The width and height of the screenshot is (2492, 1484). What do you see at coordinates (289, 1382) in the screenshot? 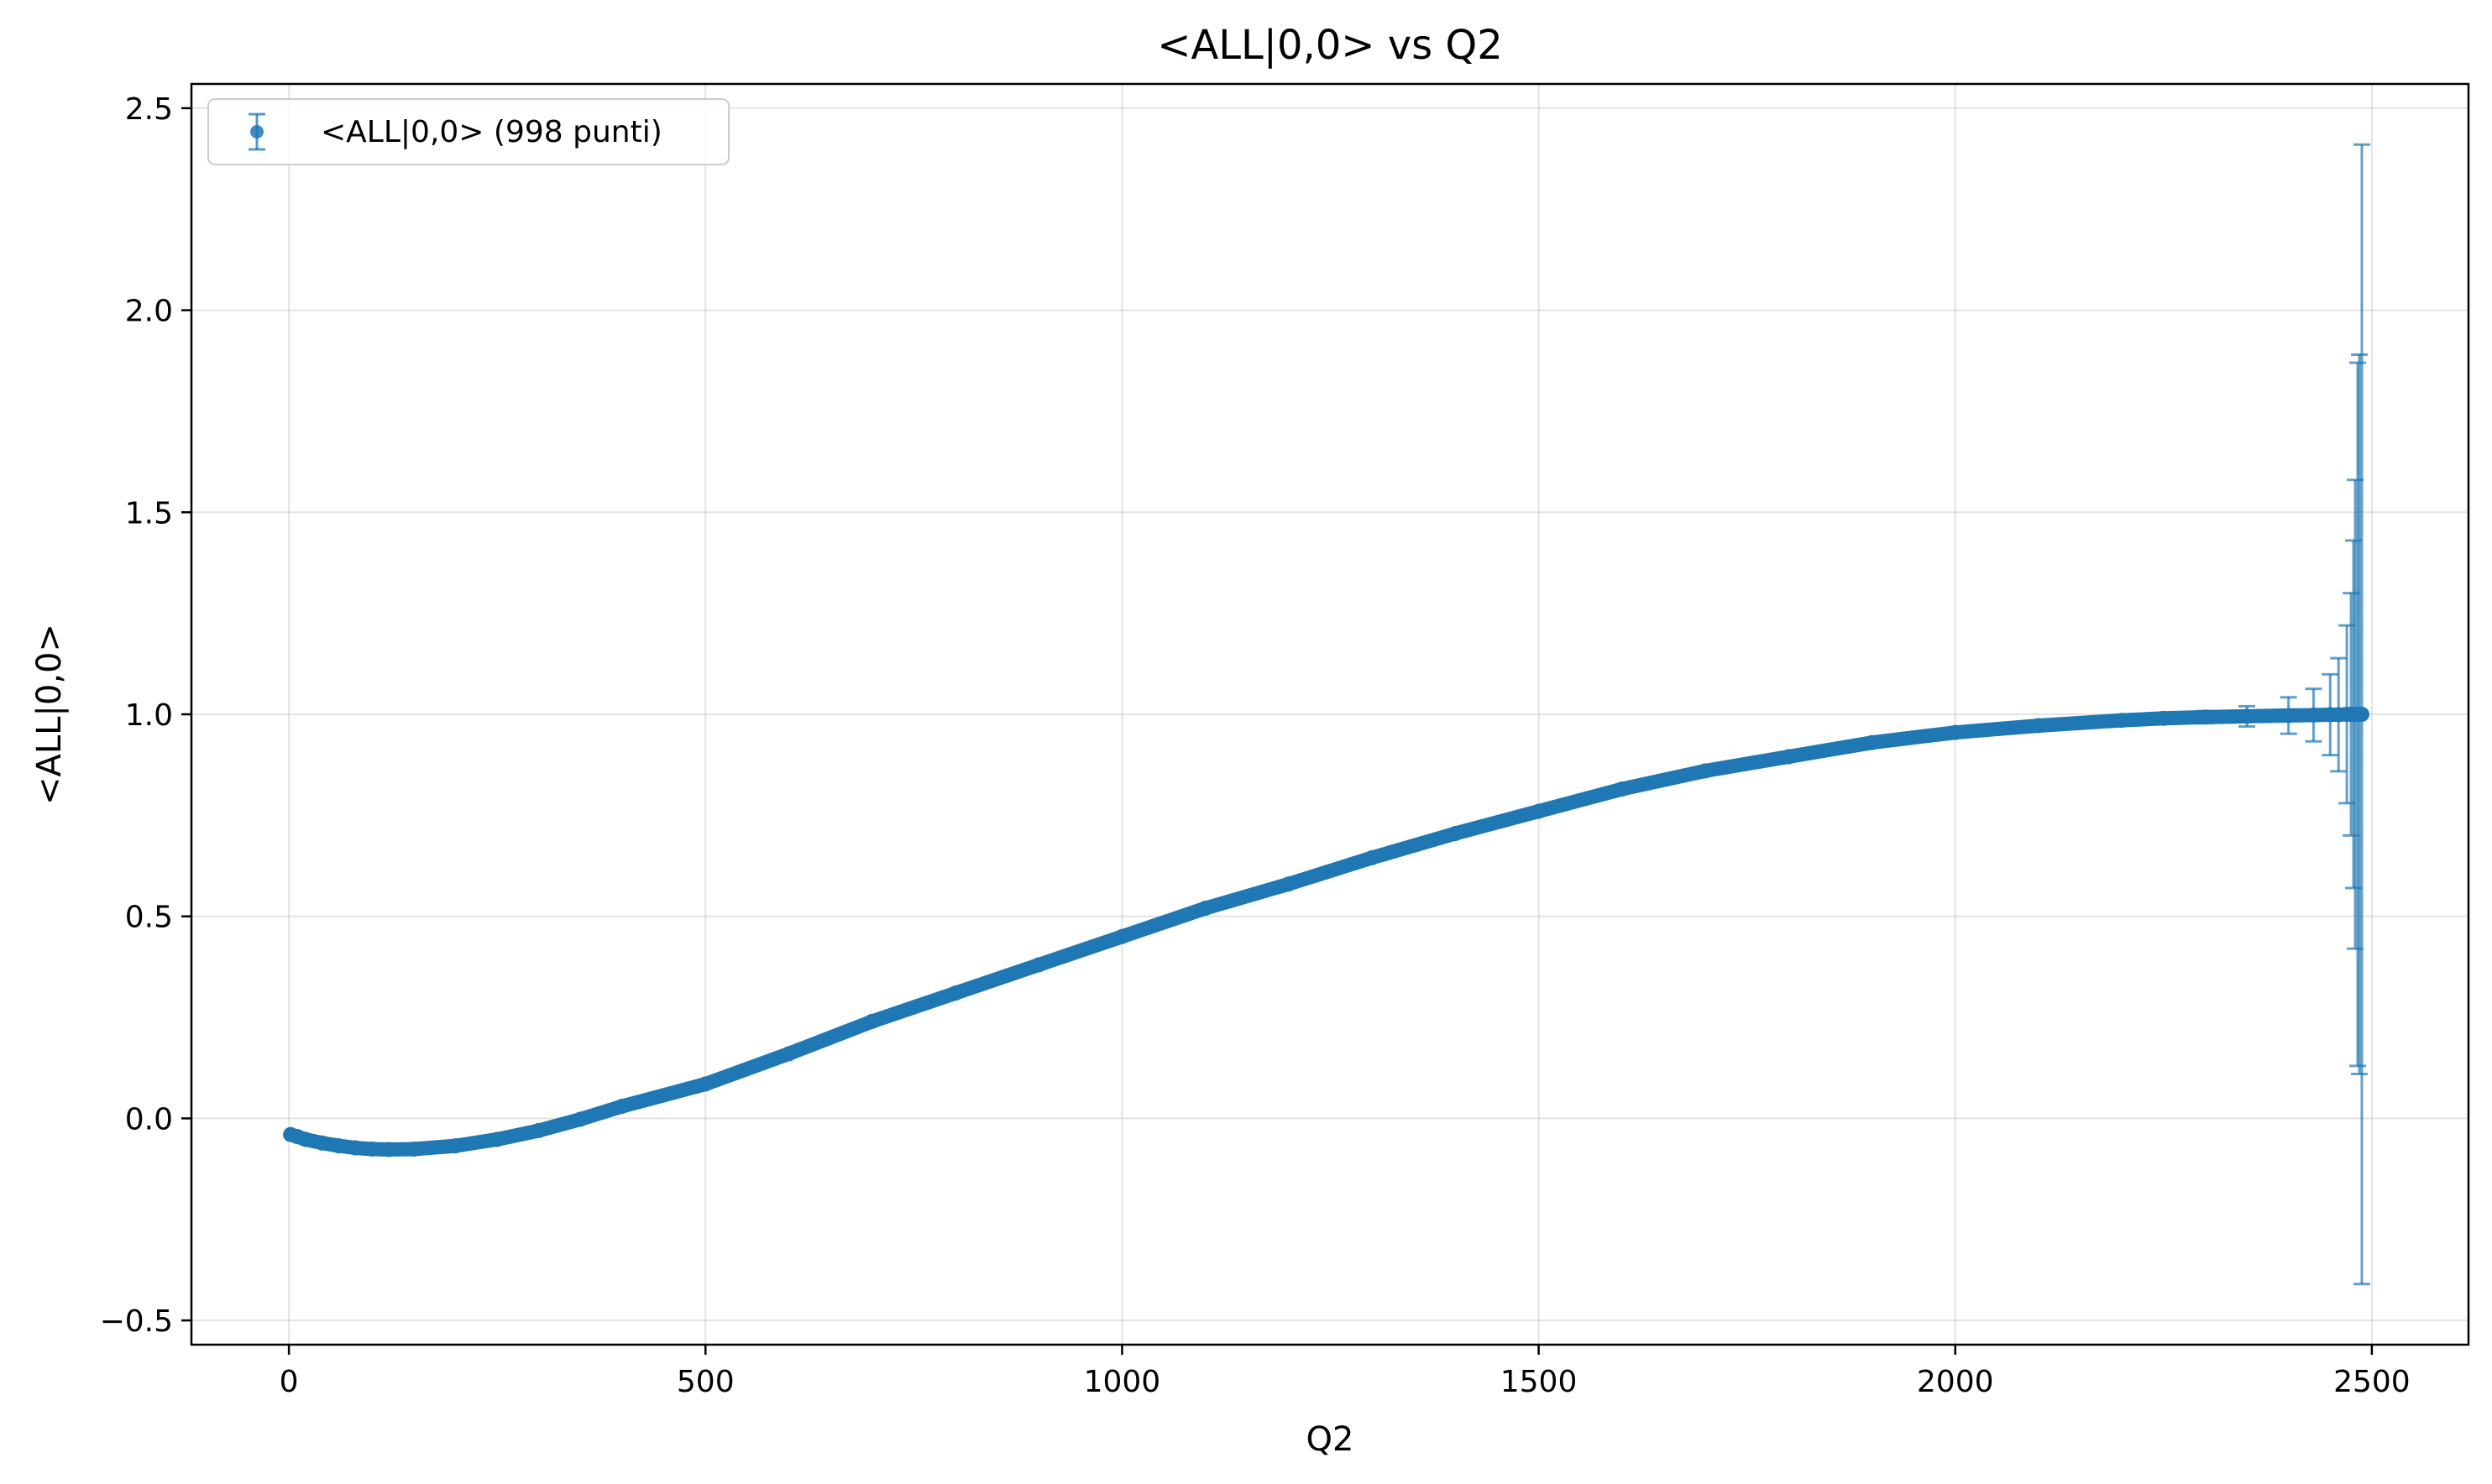
I see `x-tick-label: 0` at bounding box center [289, 1382].